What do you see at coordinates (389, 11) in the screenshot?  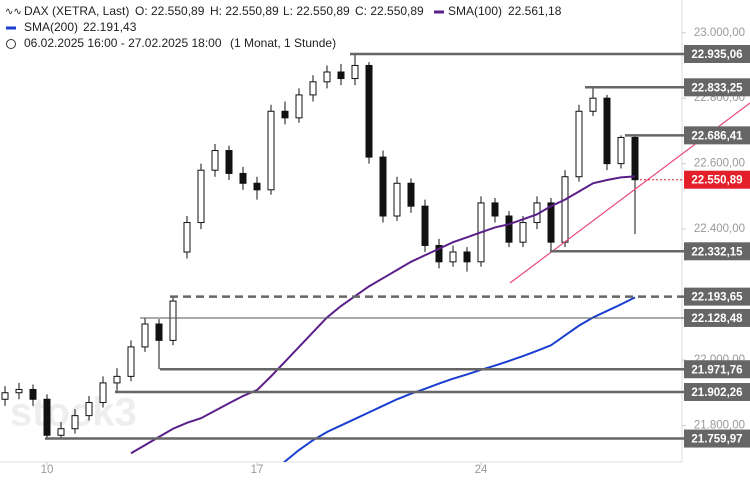 I see `ohlc: C: 22.550,89` at bounding box center [389, 11].